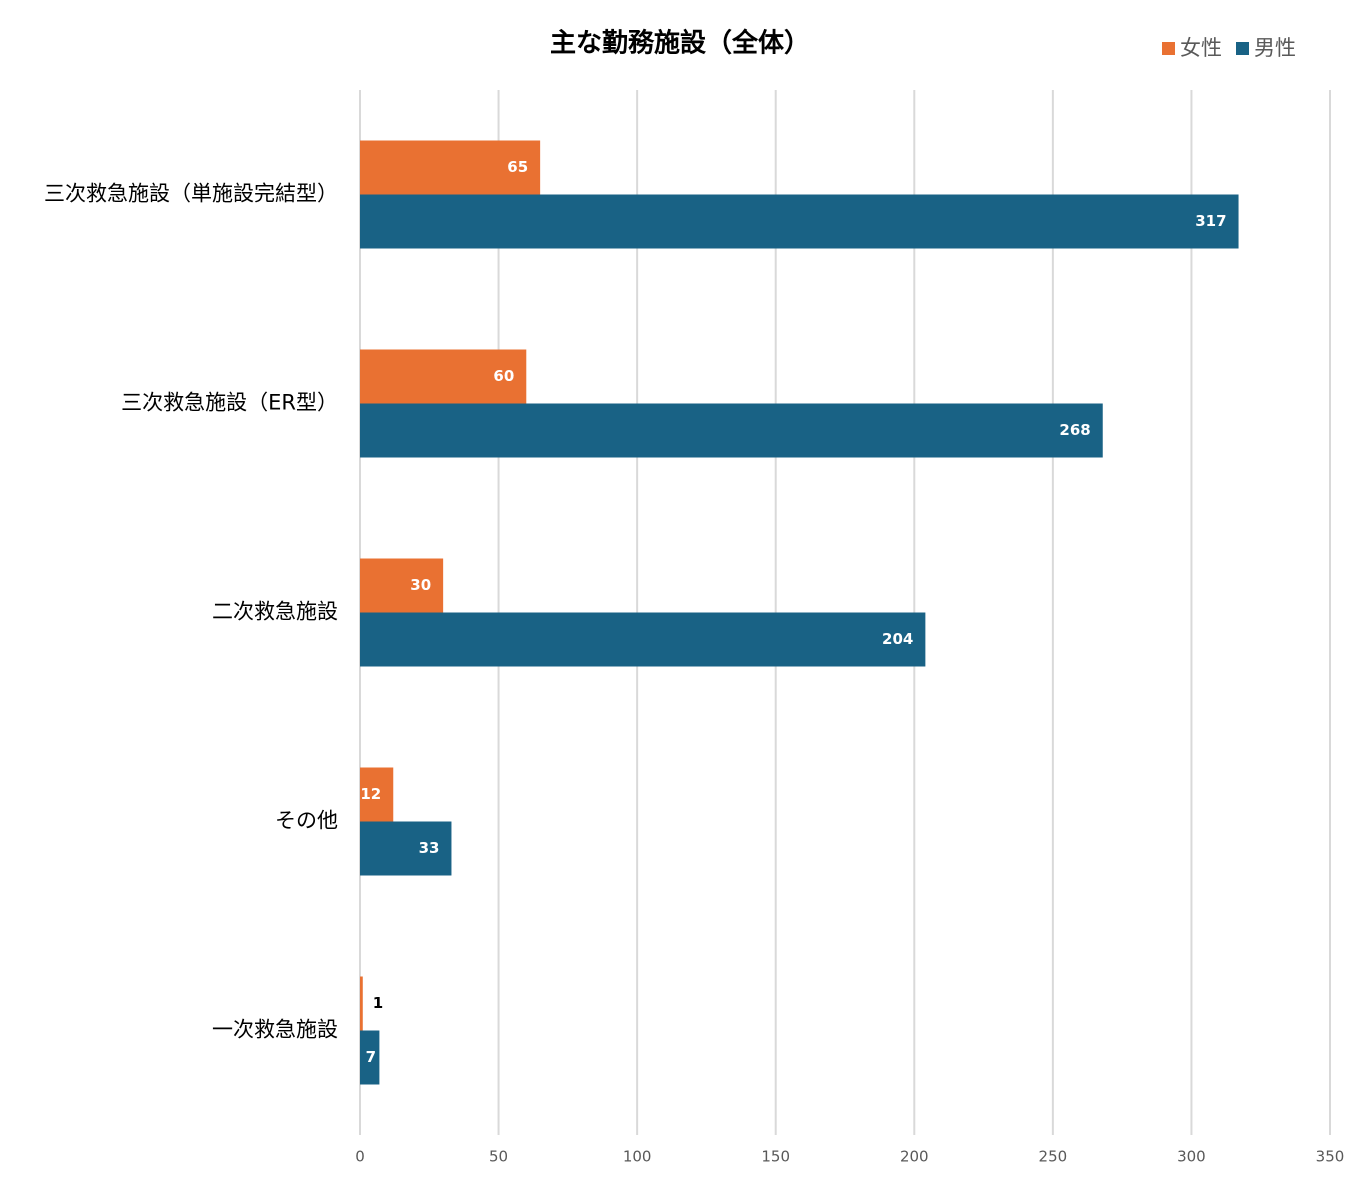  I want to click on legend-label: 女性, so click(1201, 48).